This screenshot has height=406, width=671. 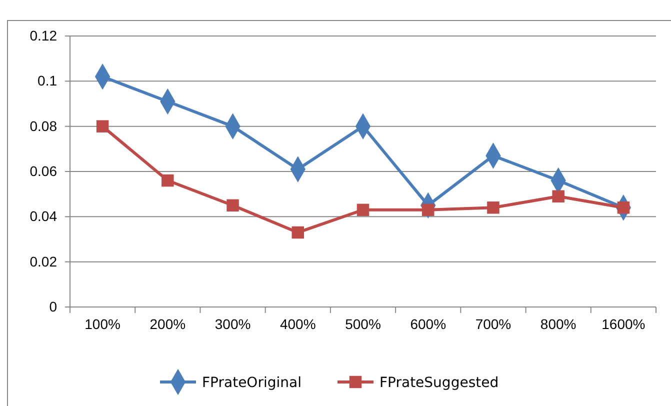 I want to click on x-tick-label: 100%, so click(x=102, y=324).